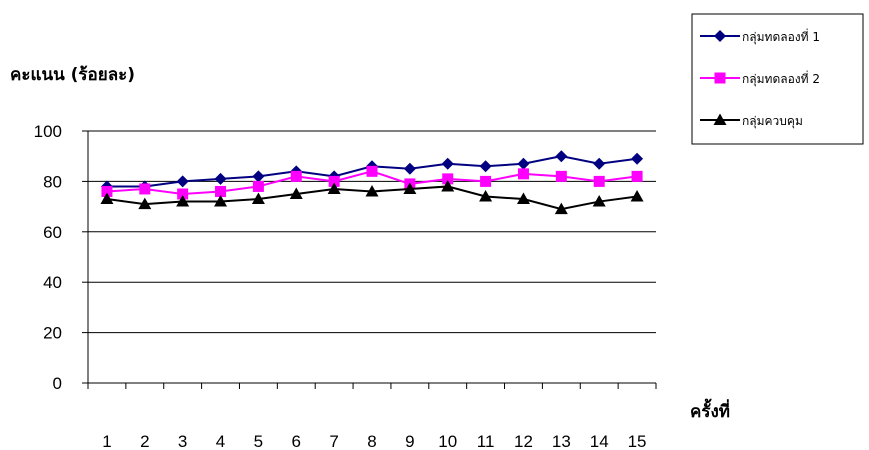 This screenshot has width=869, height=450. I want to click on x-tick-label: 2, so click(144, 441).